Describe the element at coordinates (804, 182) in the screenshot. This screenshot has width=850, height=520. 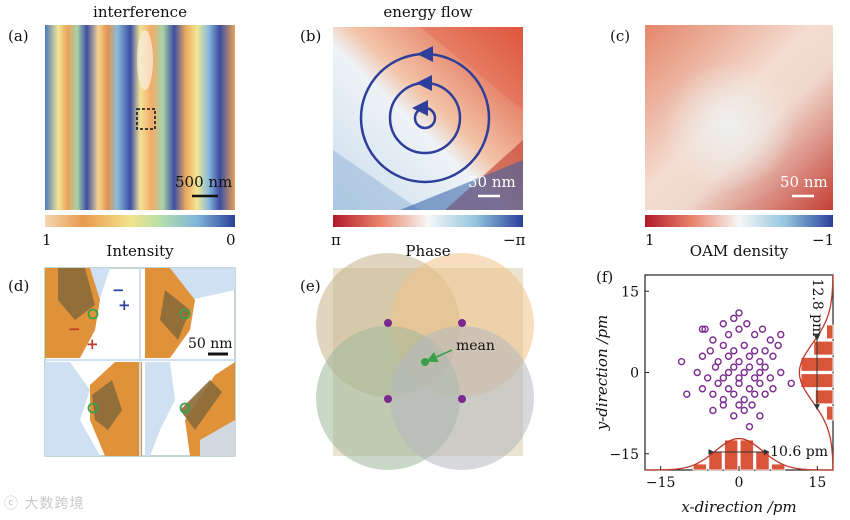
I see `scale-label-c: 50 nm` at that location.